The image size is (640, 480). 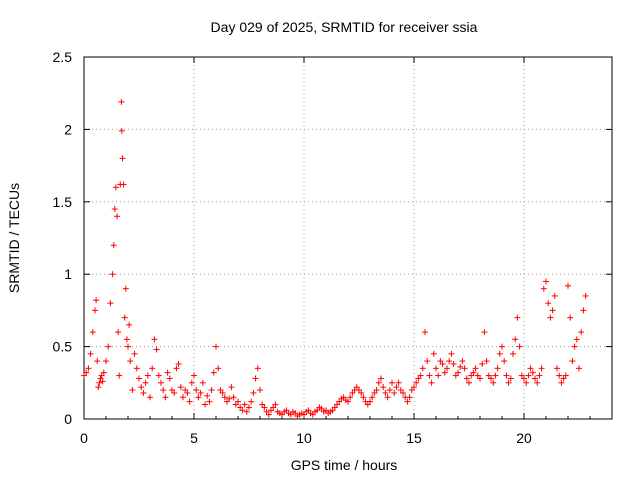 I want to click on y-tick-label: 1.5, so click(x=63, y=202).